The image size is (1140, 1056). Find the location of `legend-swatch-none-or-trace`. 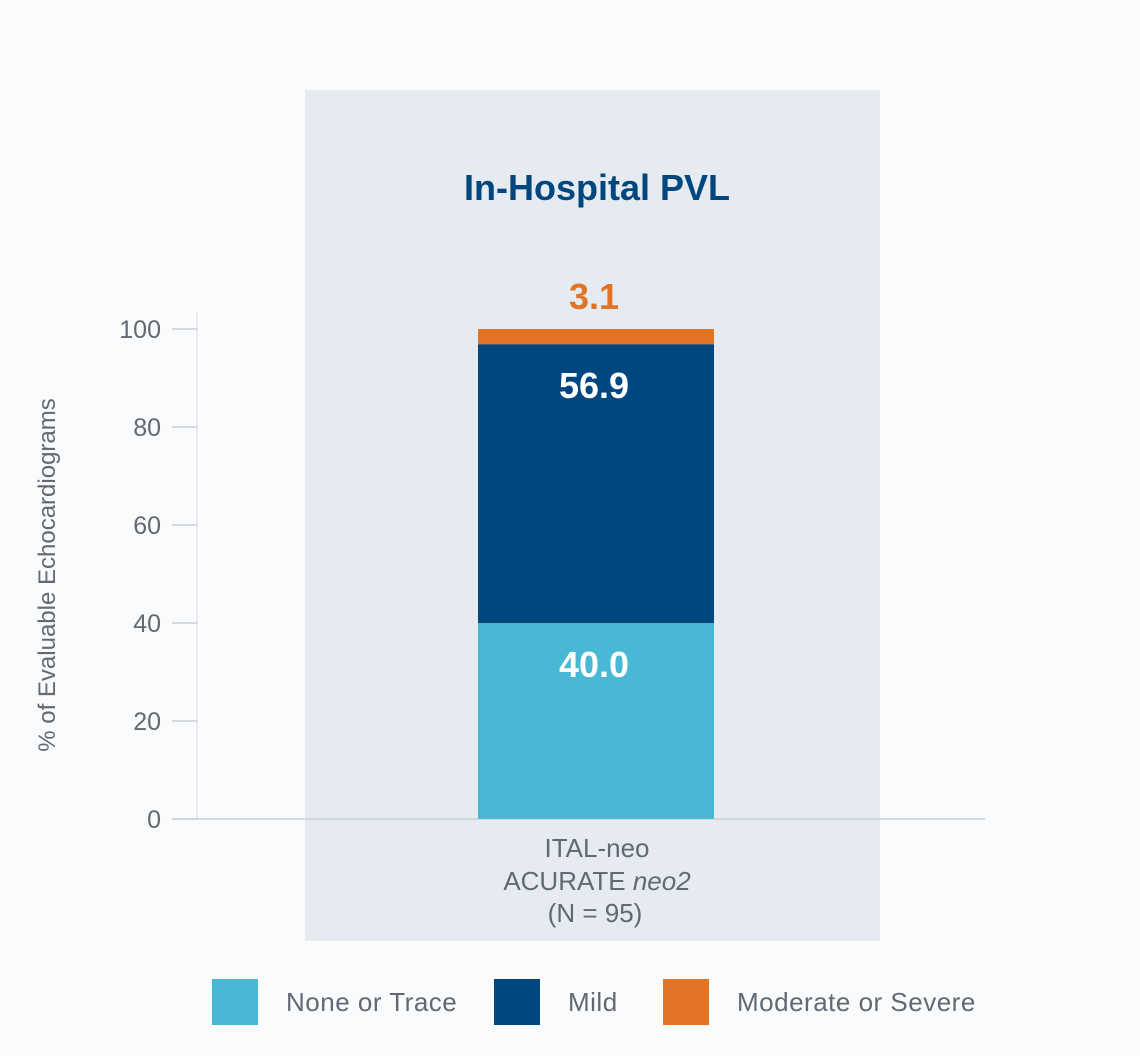

legend-swatch-none-or-trace is located at coordinates (235, 1002).